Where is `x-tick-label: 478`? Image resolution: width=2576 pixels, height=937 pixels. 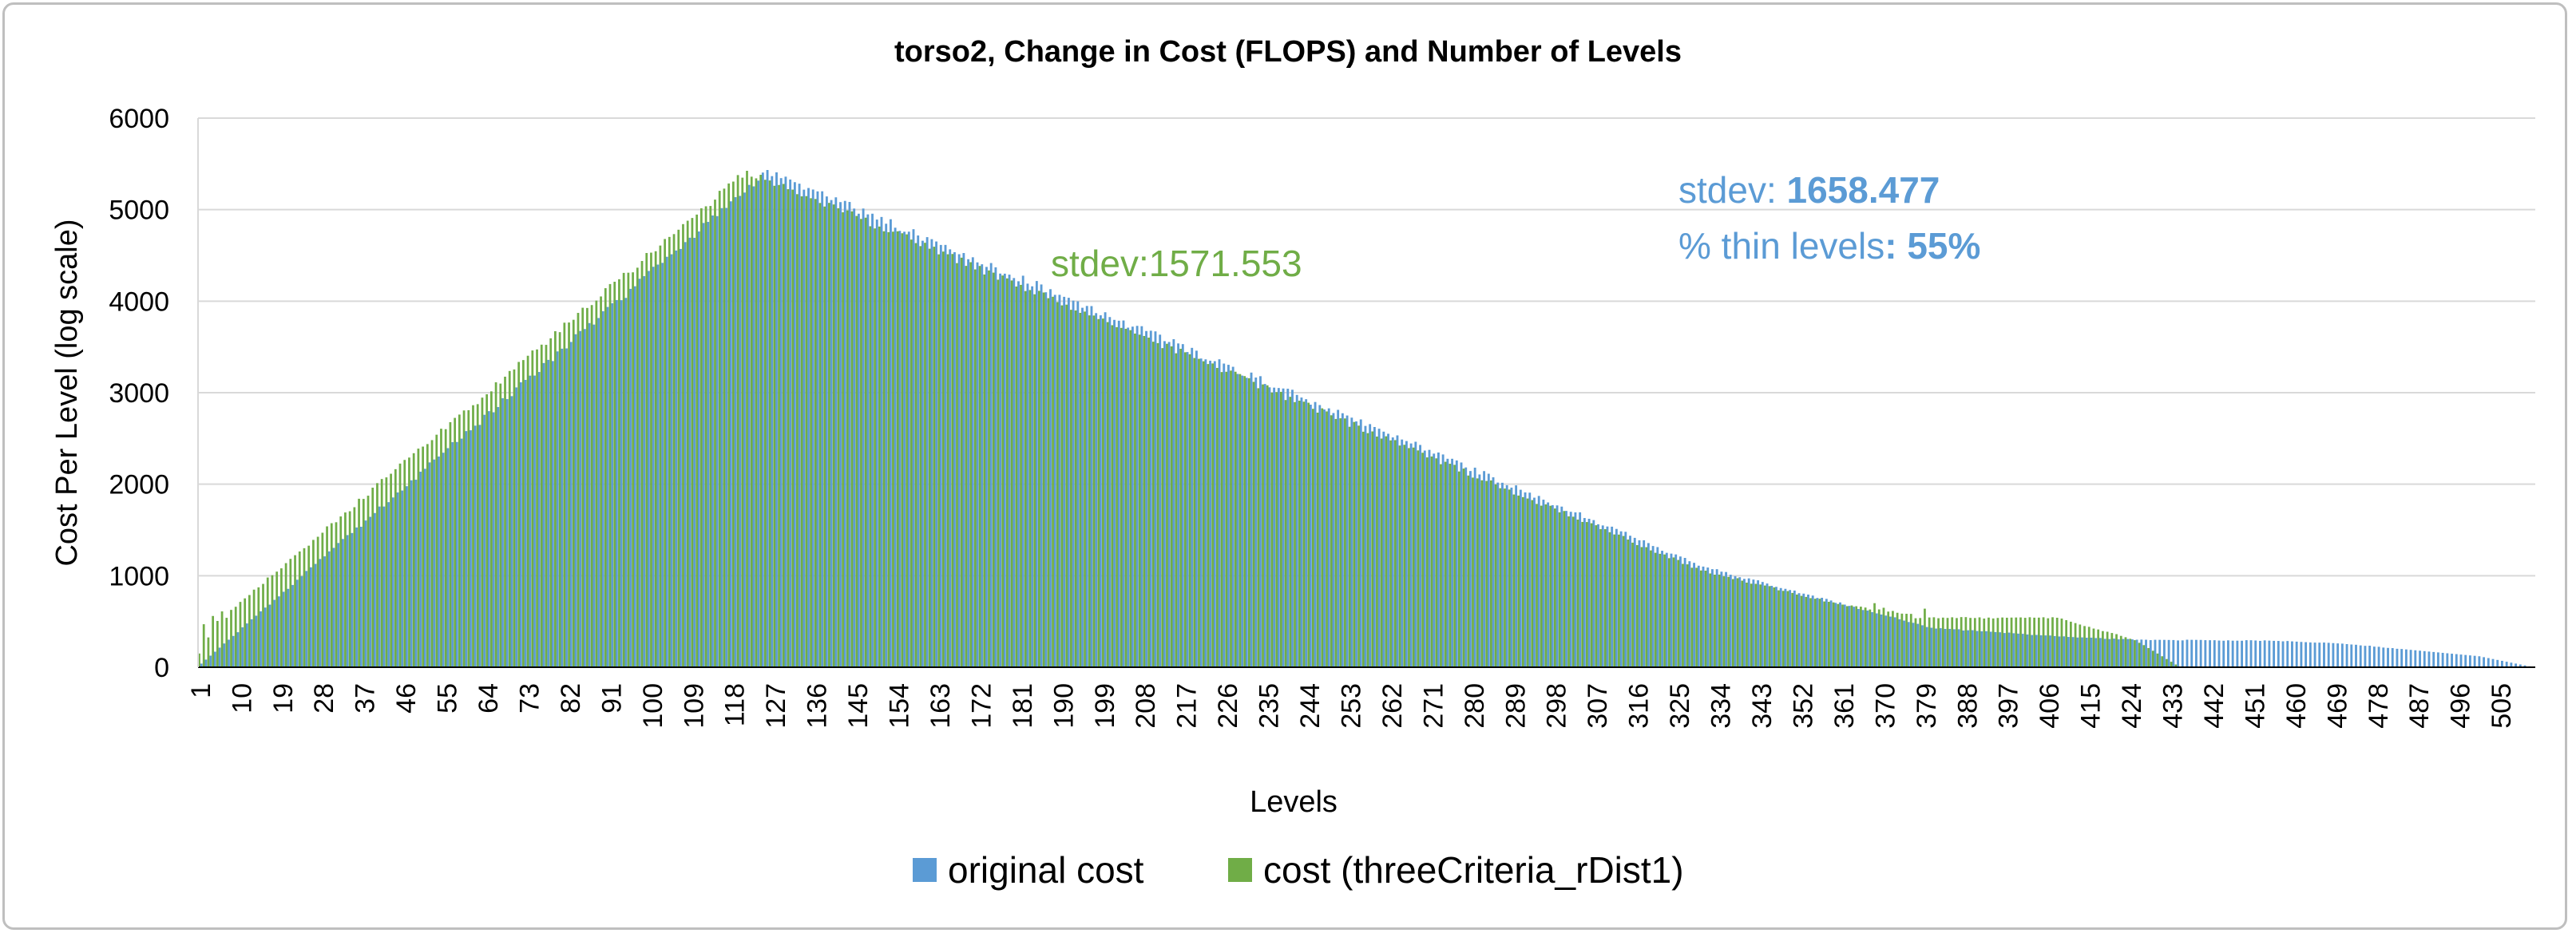
x-tick-label: 478 is located at coordinates (2379, 706).